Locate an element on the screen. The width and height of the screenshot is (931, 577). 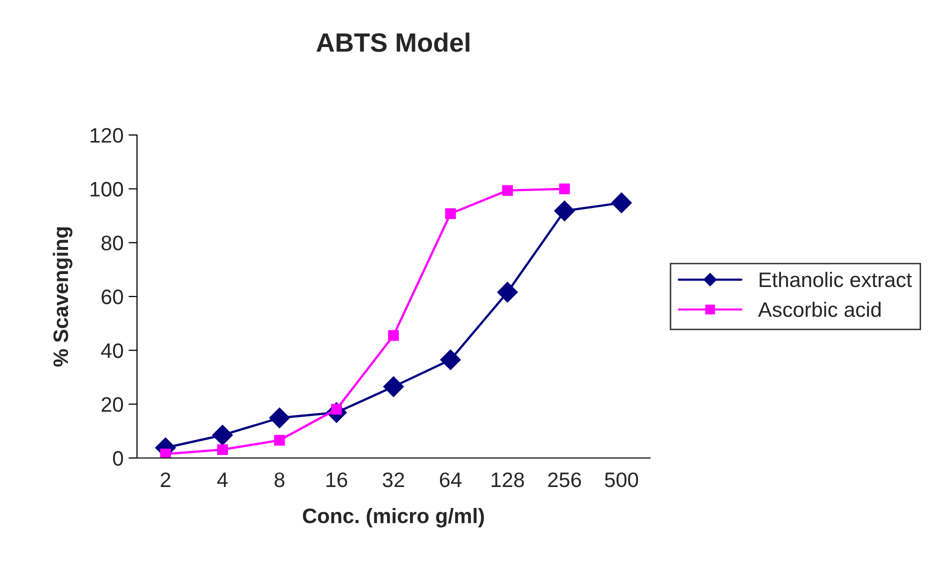
x-tick-label: 128 is located at coordinates (508, 480).